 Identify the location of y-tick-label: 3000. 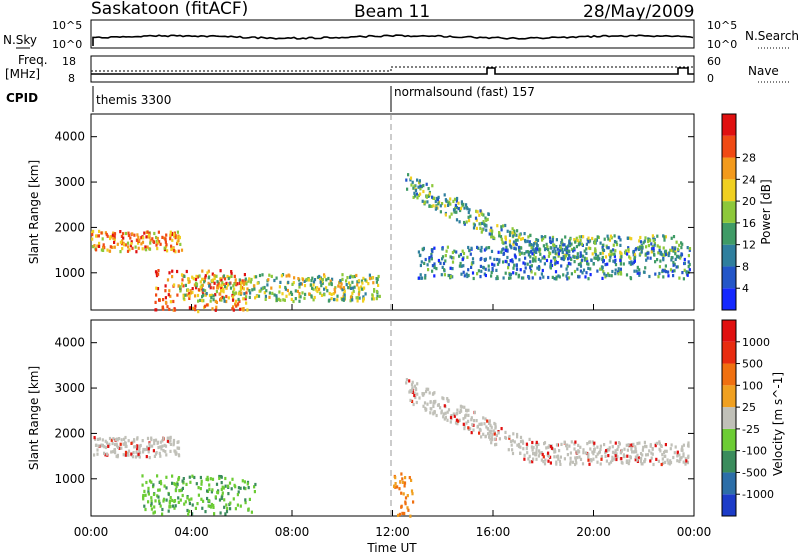
(69, 182).